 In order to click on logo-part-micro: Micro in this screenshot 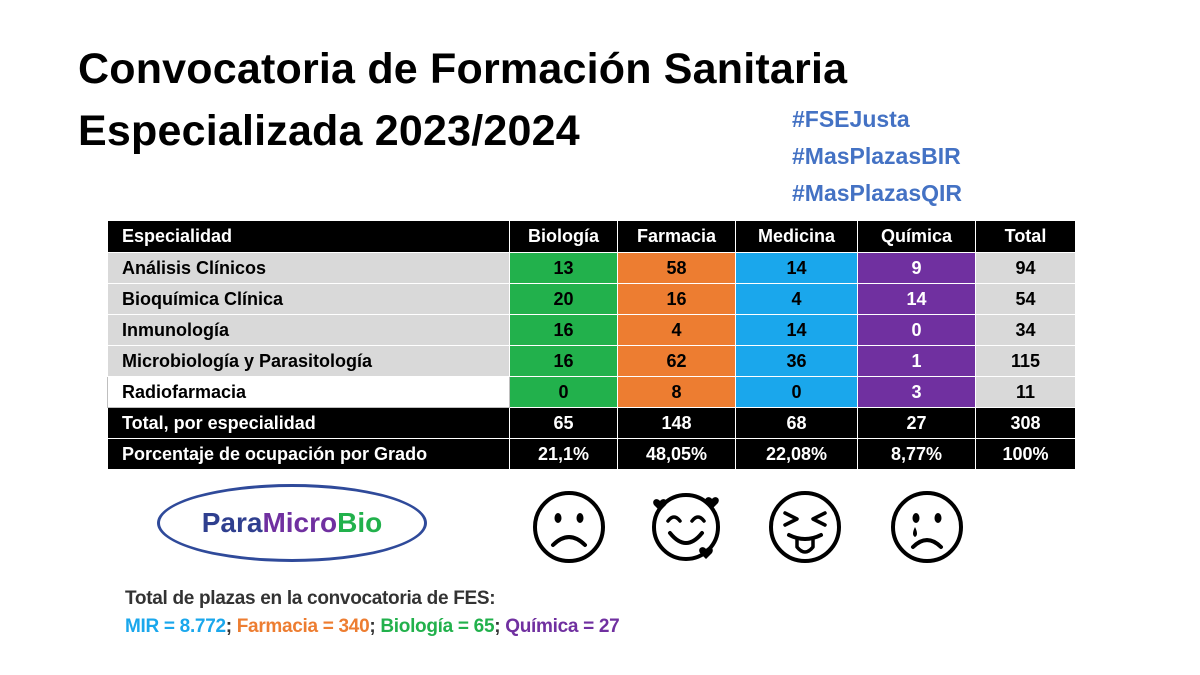, I will do `click(300, 522)`.